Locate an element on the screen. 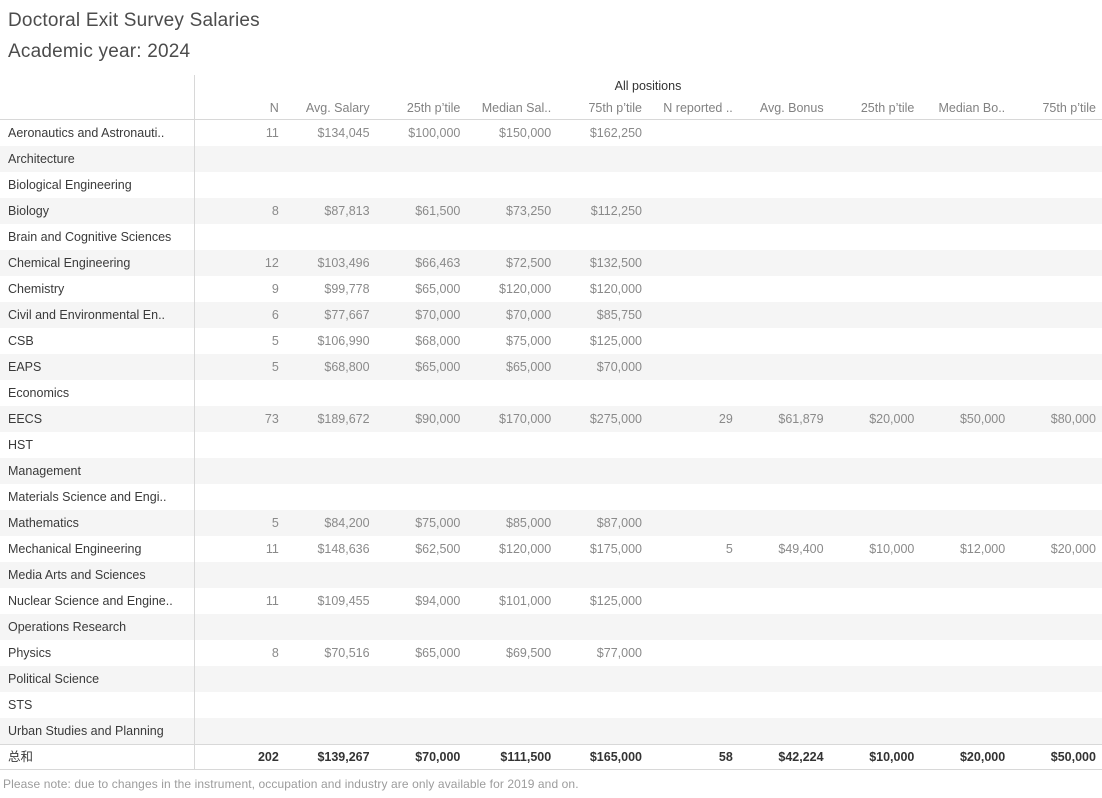  total-data-cell: 58 is located at coordinates (725, 757).